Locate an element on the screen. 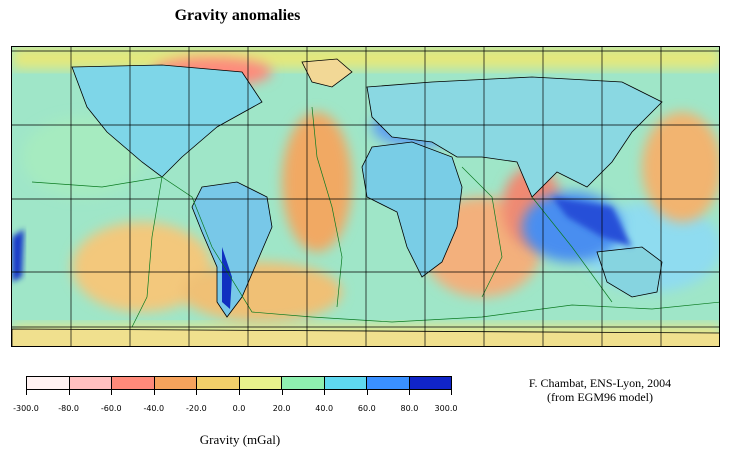 Image resolution: width=731 pixels, height=457 pixels. colorbar-ticks is located at coordinates (239, 393).